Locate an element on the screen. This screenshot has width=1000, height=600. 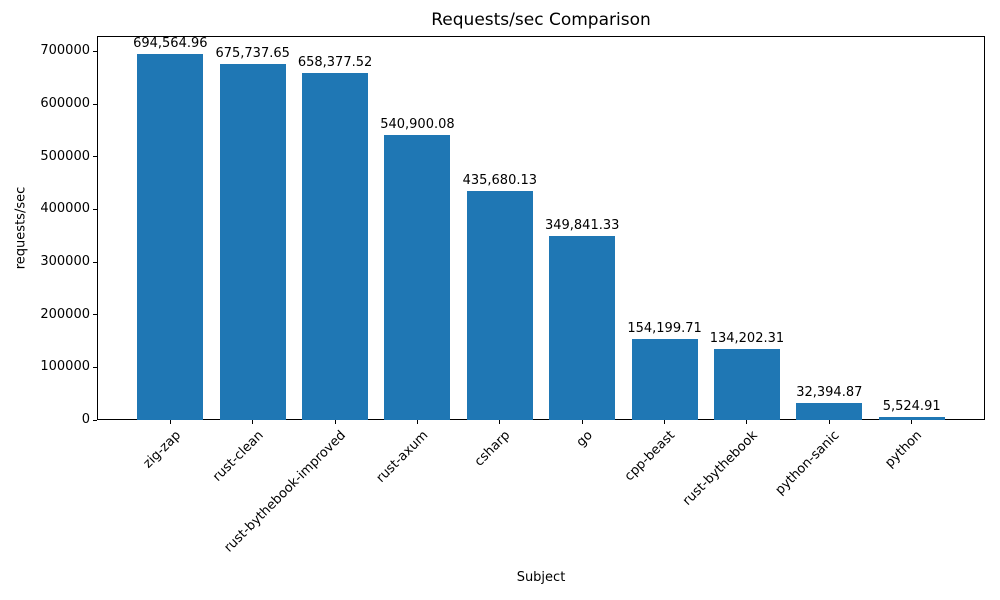
y-tick-label: 0 is located at coordinates (85, 419).